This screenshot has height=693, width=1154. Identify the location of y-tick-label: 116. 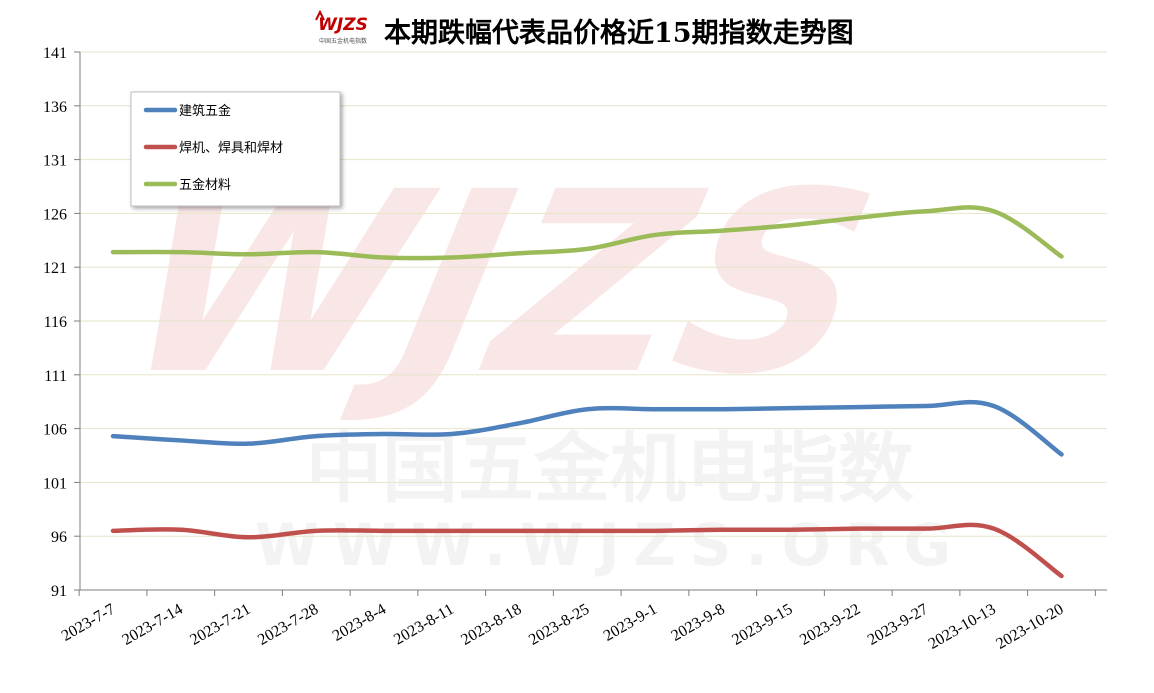
(55, 322).